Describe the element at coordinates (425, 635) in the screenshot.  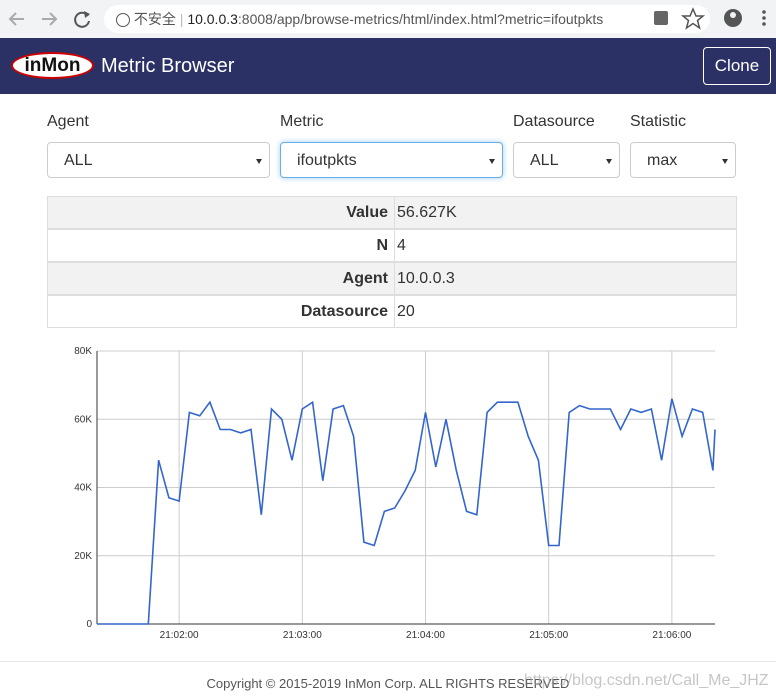
I see `x-tick-label: 21:04:00` at that location.